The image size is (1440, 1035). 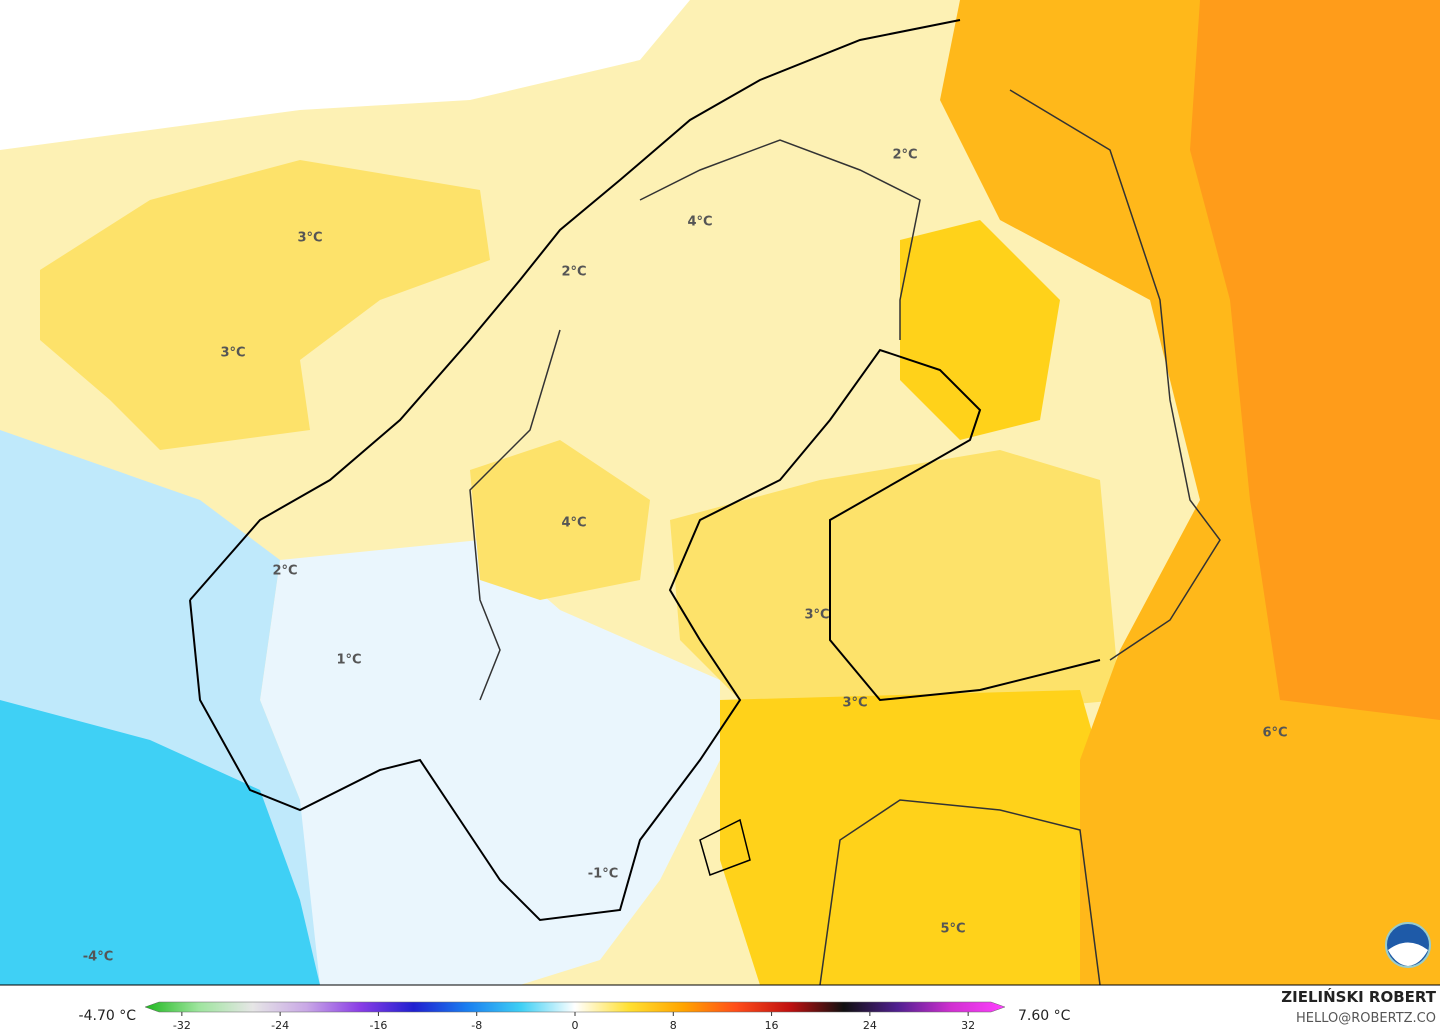 What do you see at coordinates (1044, 1016) in the screenshot?
I see `legend-max: 7.60 °C` at bounding box center [1044, 1016].